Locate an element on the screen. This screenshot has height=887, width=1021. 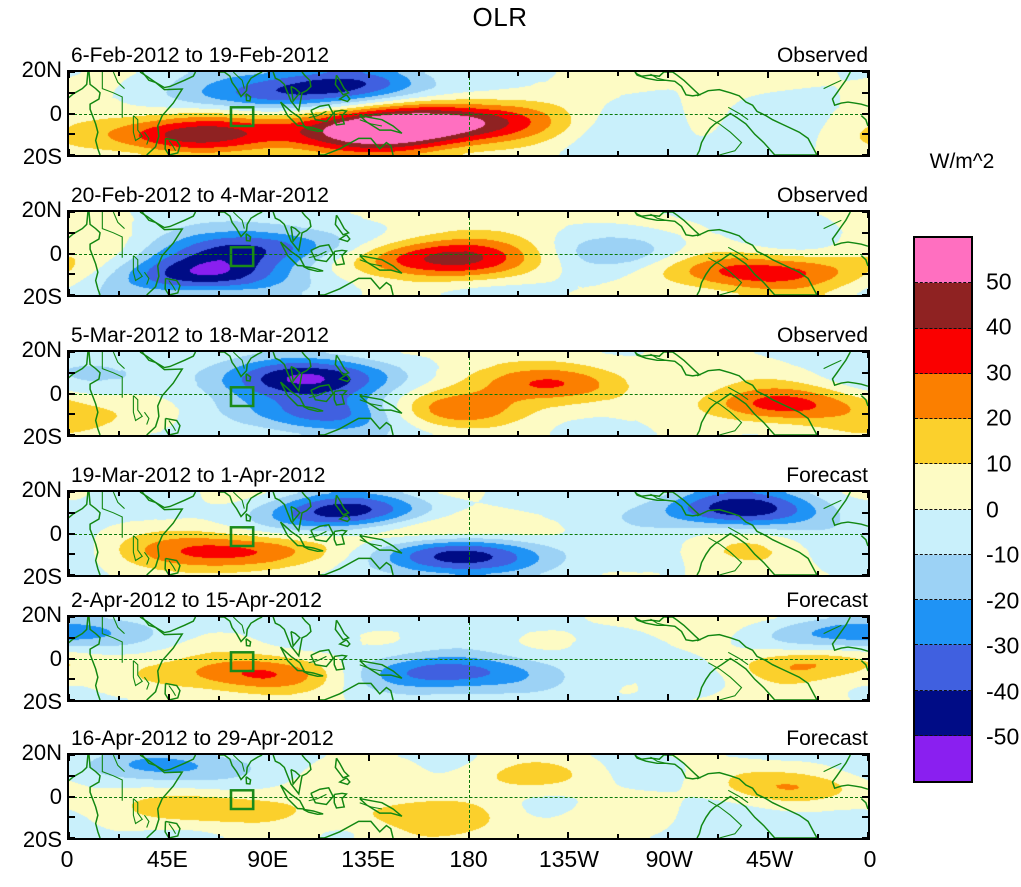
y-tick-label-20s: 20S is located at coordinates (42, 156).